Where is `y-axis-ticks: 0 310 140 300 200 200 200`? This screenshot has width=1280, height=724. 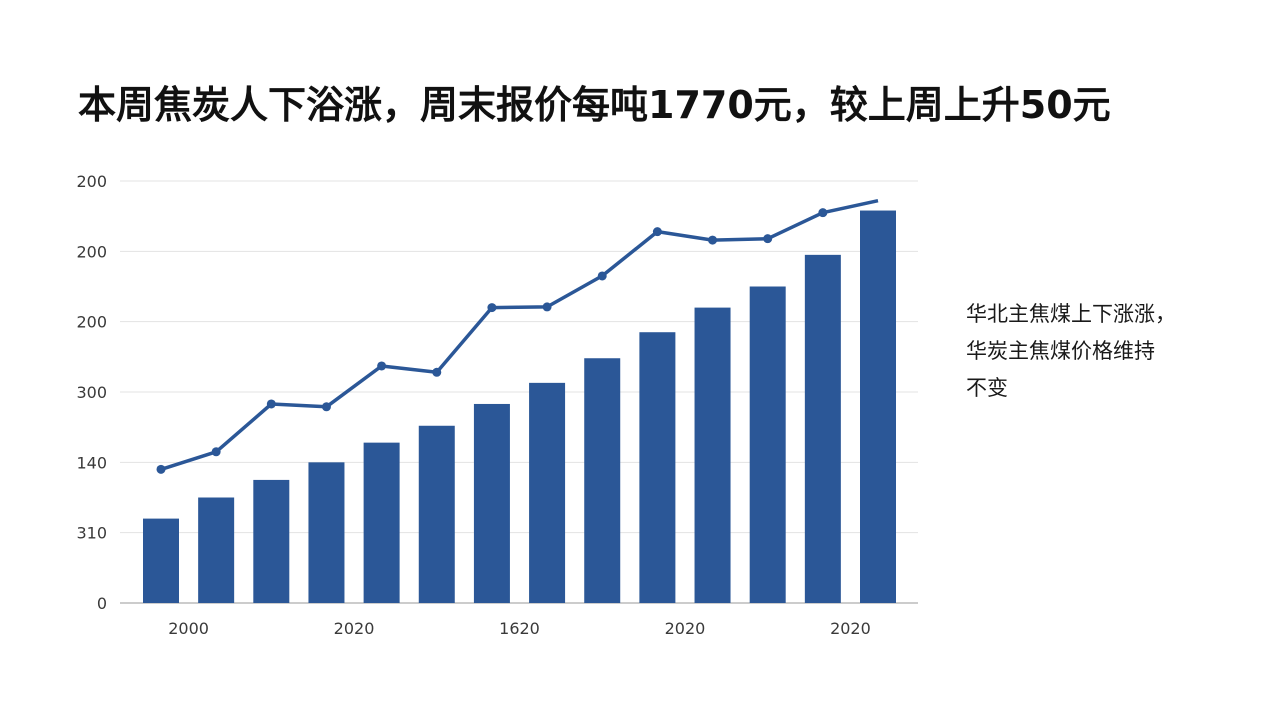 y-axis-ticks: 0 310 140 300 200 200 200 is located at coordinates (91, 392).